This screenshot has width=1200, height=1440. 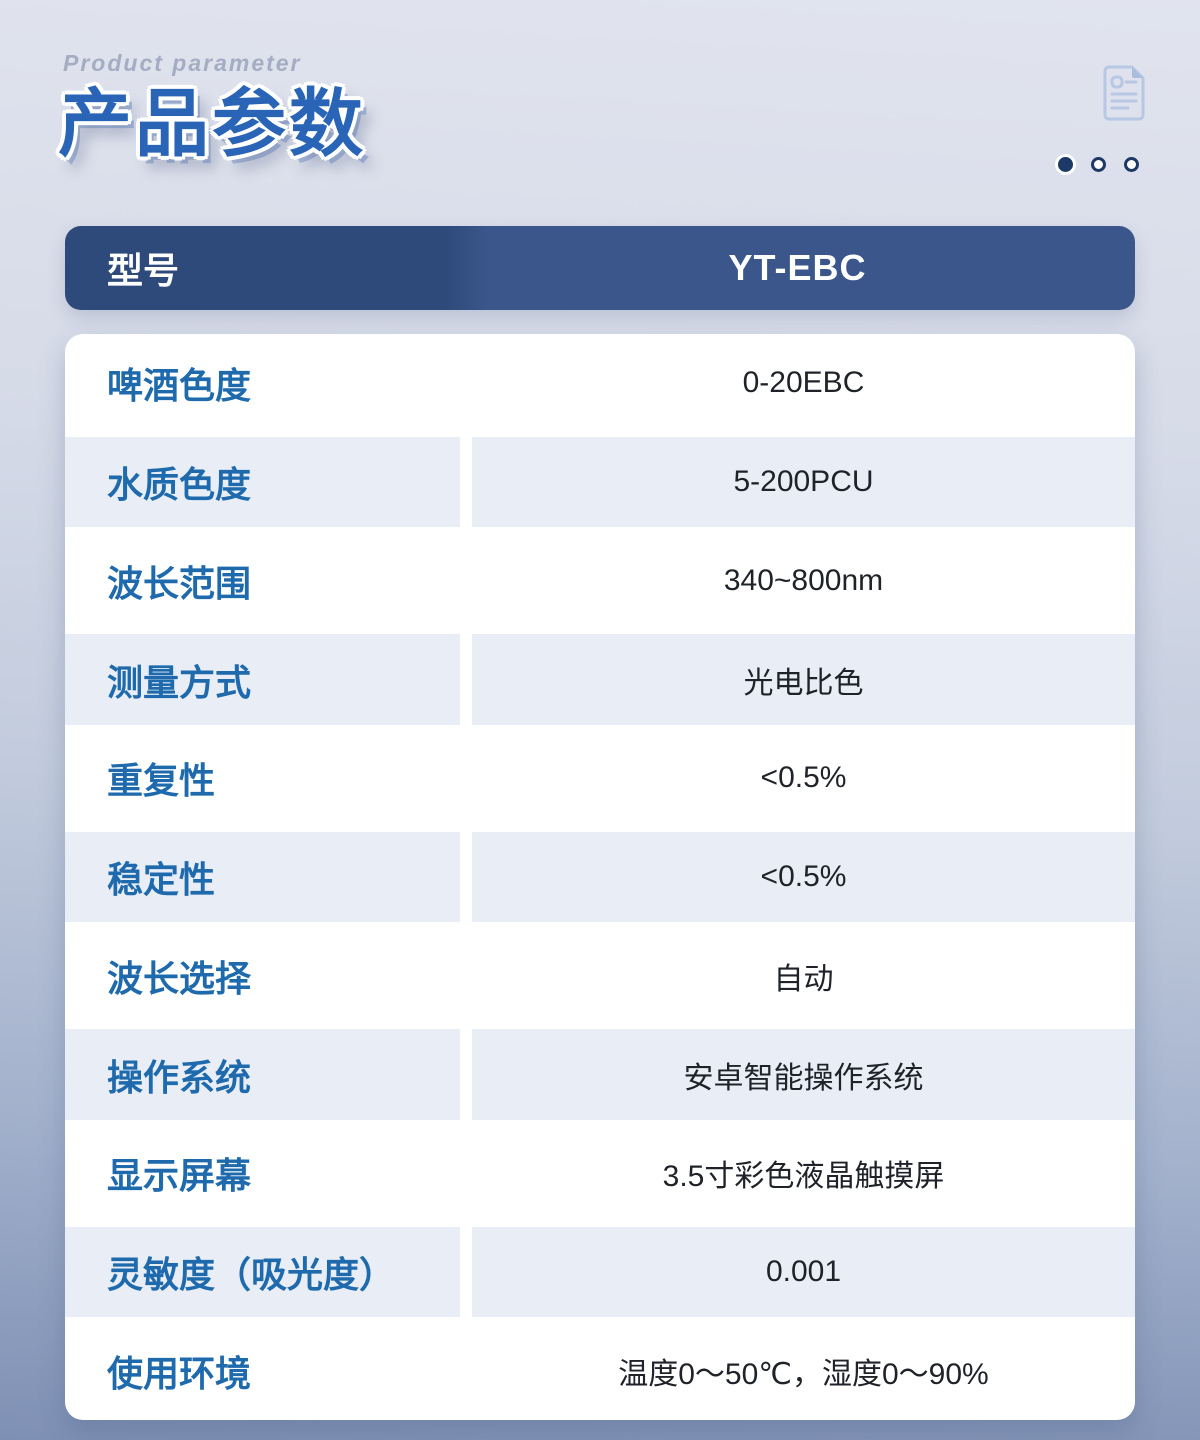 What do you see at coordinates (600, 778) in the screenshot?
I see `table-row: 重复性 <0.5%` at bounding box center [600, 778].